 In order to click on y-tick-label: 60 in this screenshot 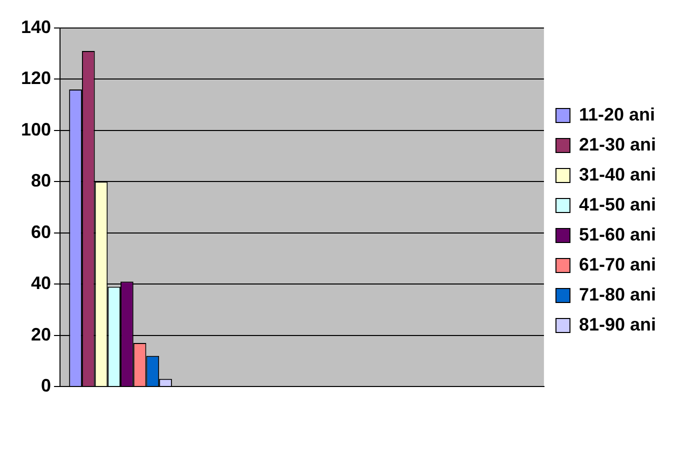, I will do `click(41, 232)`.